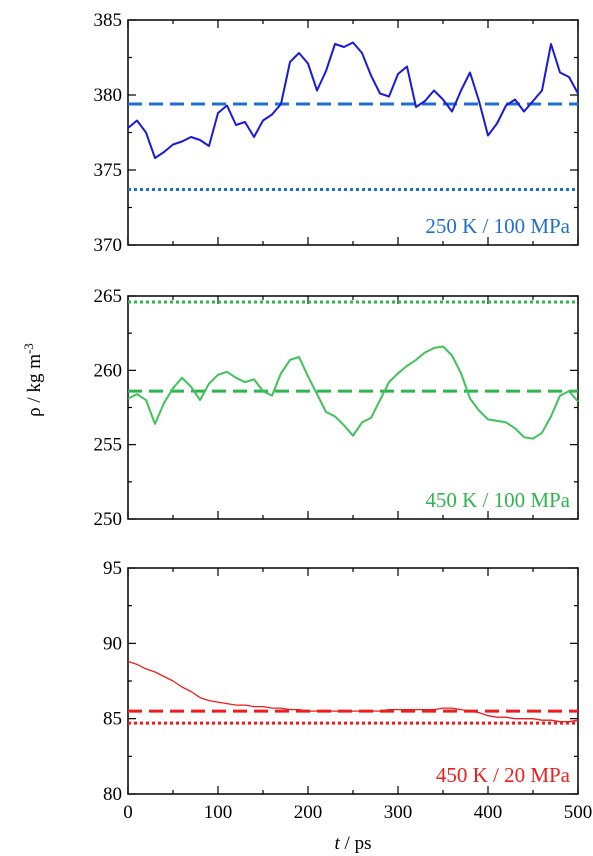 The height and width of the screenshot is (856, 593). I want to click on x-tick-label: 0, so click(128, 812).